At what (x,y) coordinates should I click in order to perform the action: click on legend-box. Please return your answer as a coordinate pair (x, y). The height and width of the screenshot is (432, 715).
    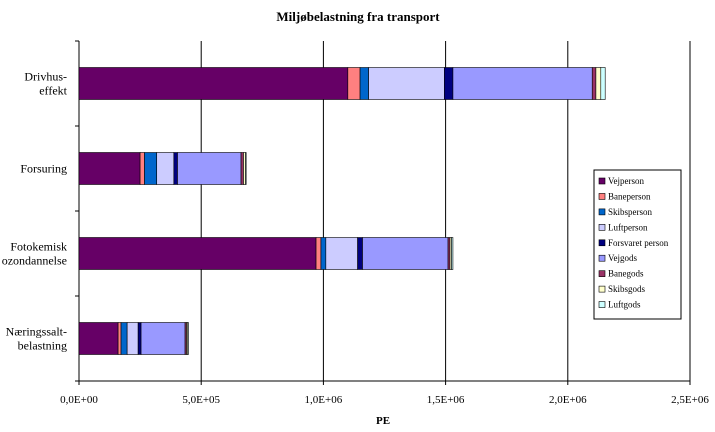
    Looking at the image, I should click on (637, 244).